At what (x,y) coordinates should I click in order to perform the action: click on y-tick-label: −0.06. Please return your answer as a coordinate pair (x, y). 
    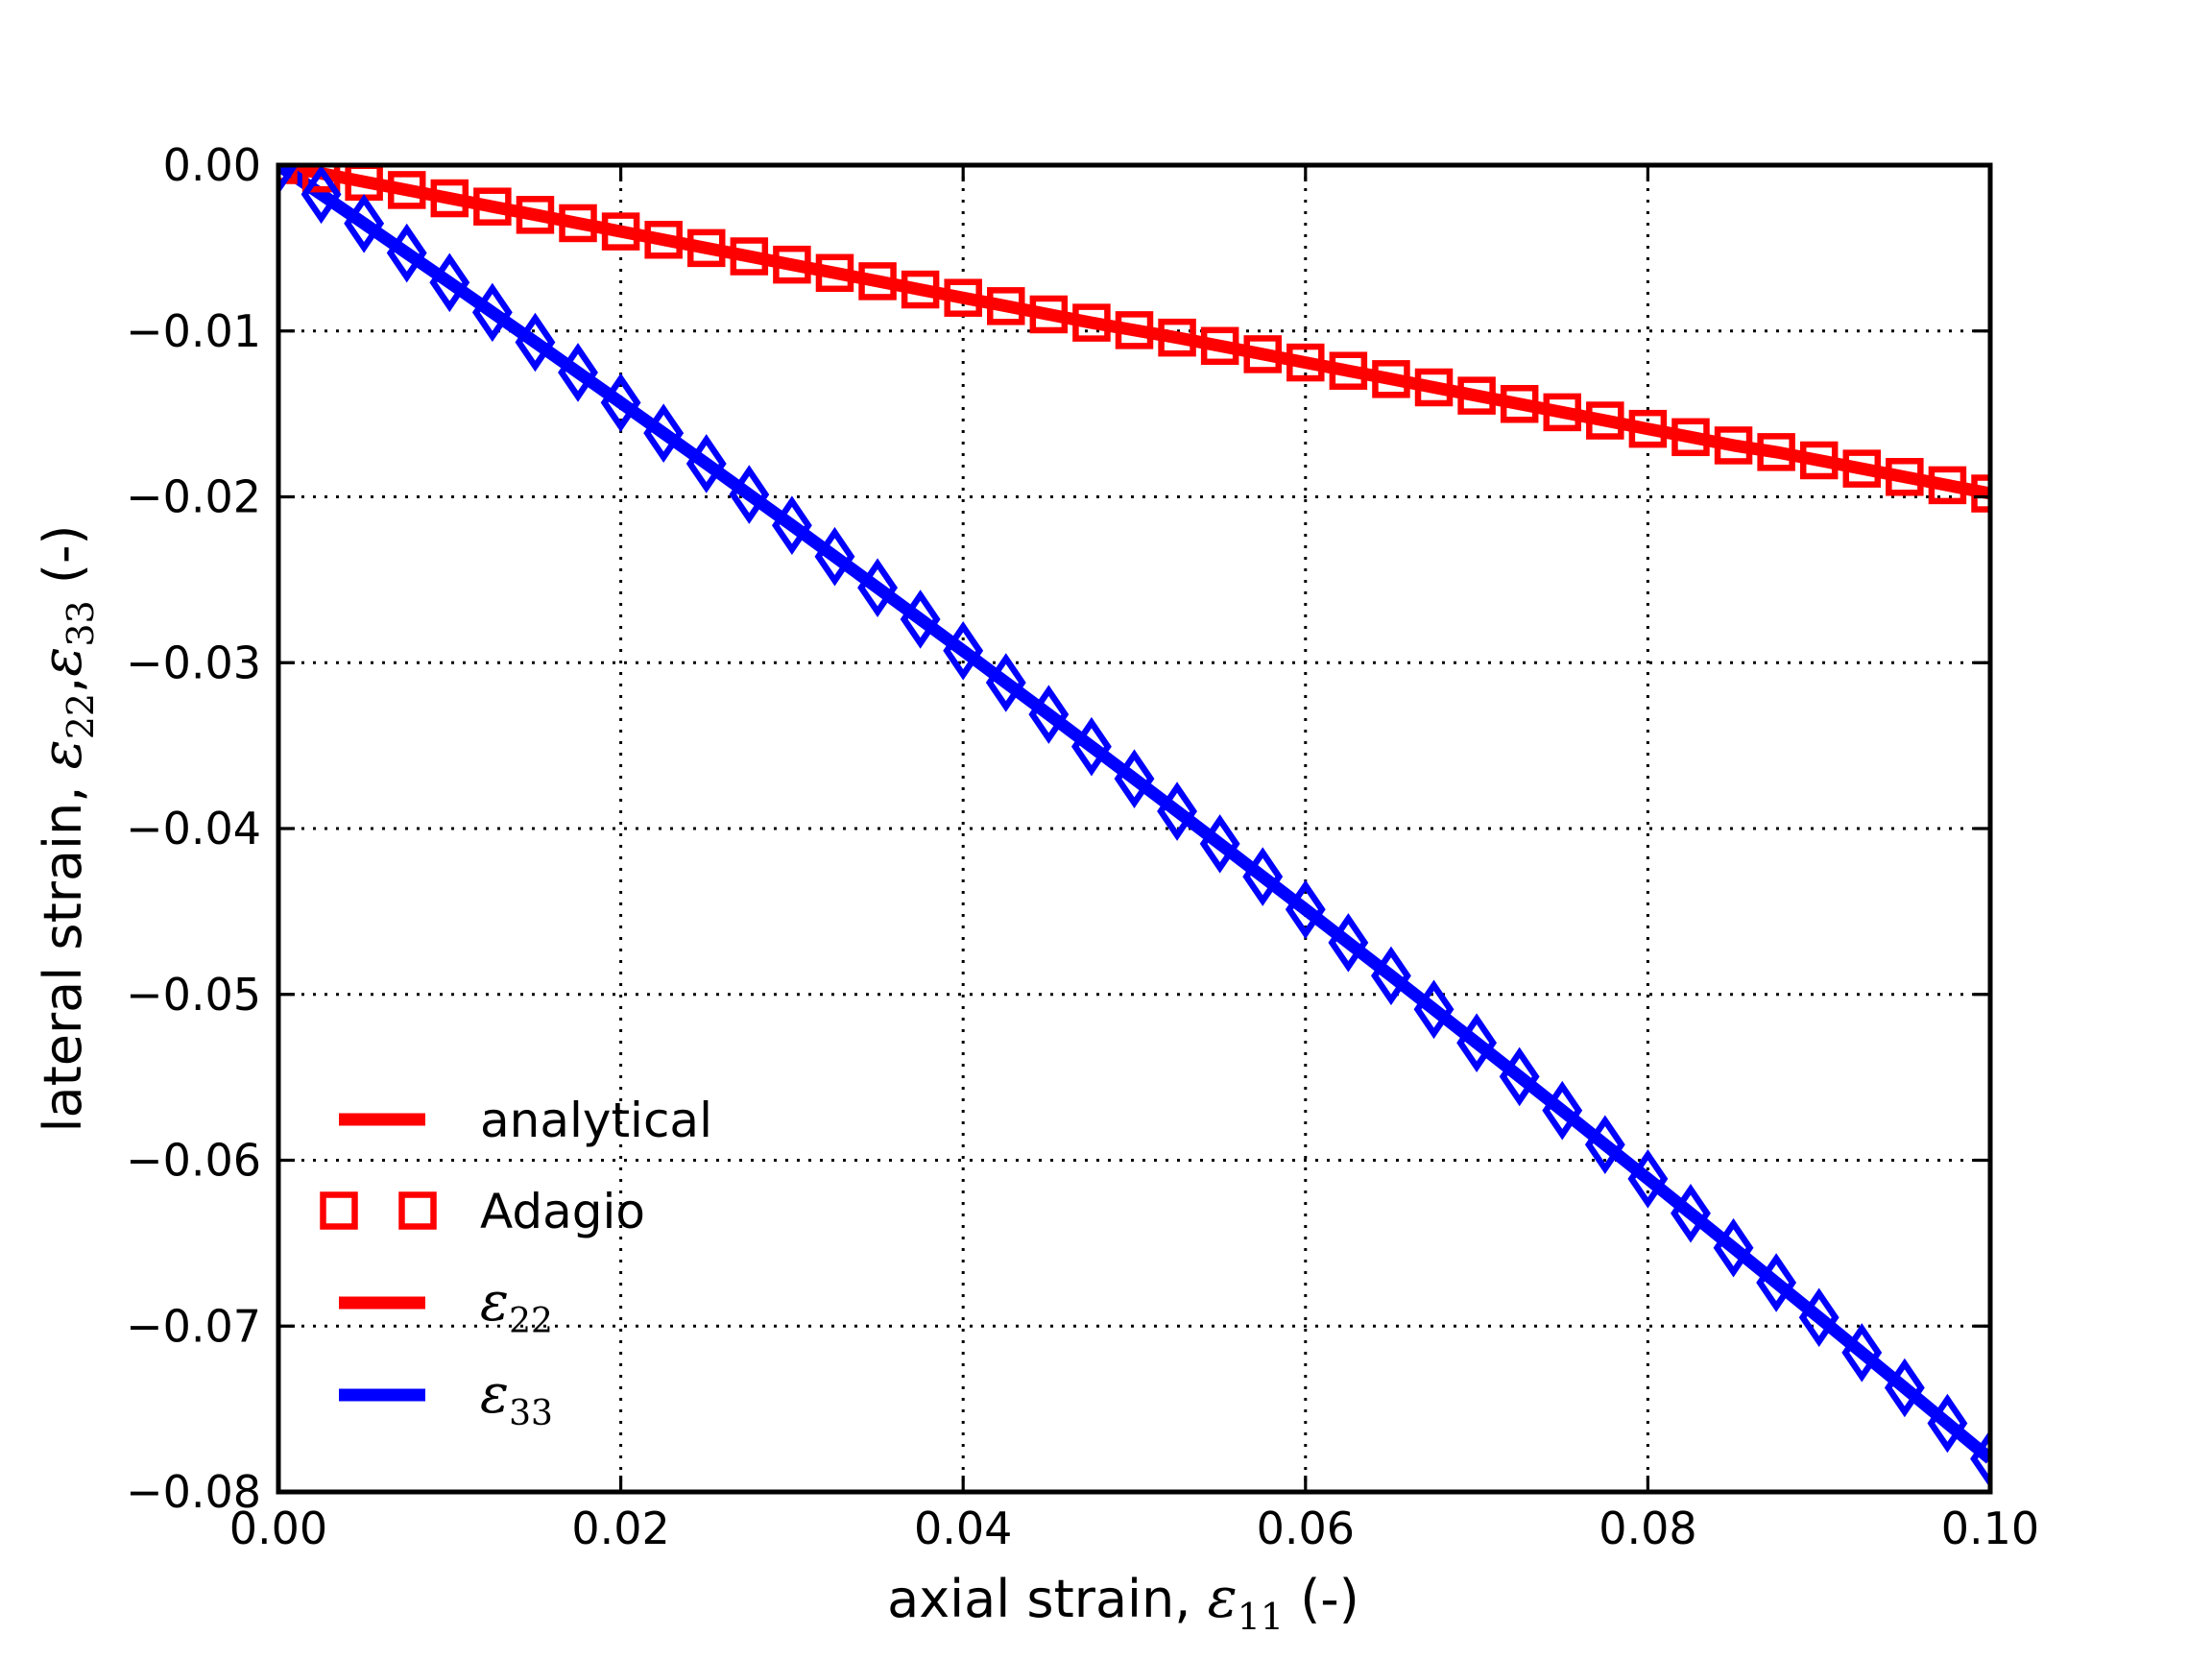
    Looking at the image, I should click on (193, 1161).